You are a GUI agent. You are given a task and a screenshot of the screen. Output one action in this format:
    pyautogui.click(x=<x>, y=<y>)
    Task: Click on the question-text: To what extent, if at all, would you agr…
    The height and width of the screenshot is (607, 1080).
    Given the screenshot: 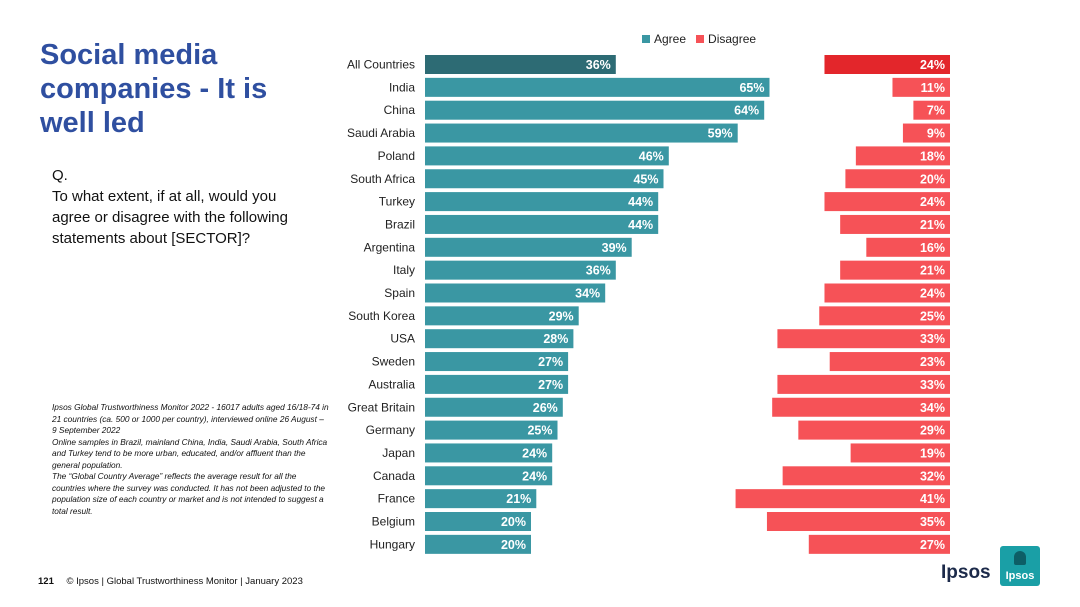 What is the action you would take?
    pyautogui.click(x=170, y=217)
    